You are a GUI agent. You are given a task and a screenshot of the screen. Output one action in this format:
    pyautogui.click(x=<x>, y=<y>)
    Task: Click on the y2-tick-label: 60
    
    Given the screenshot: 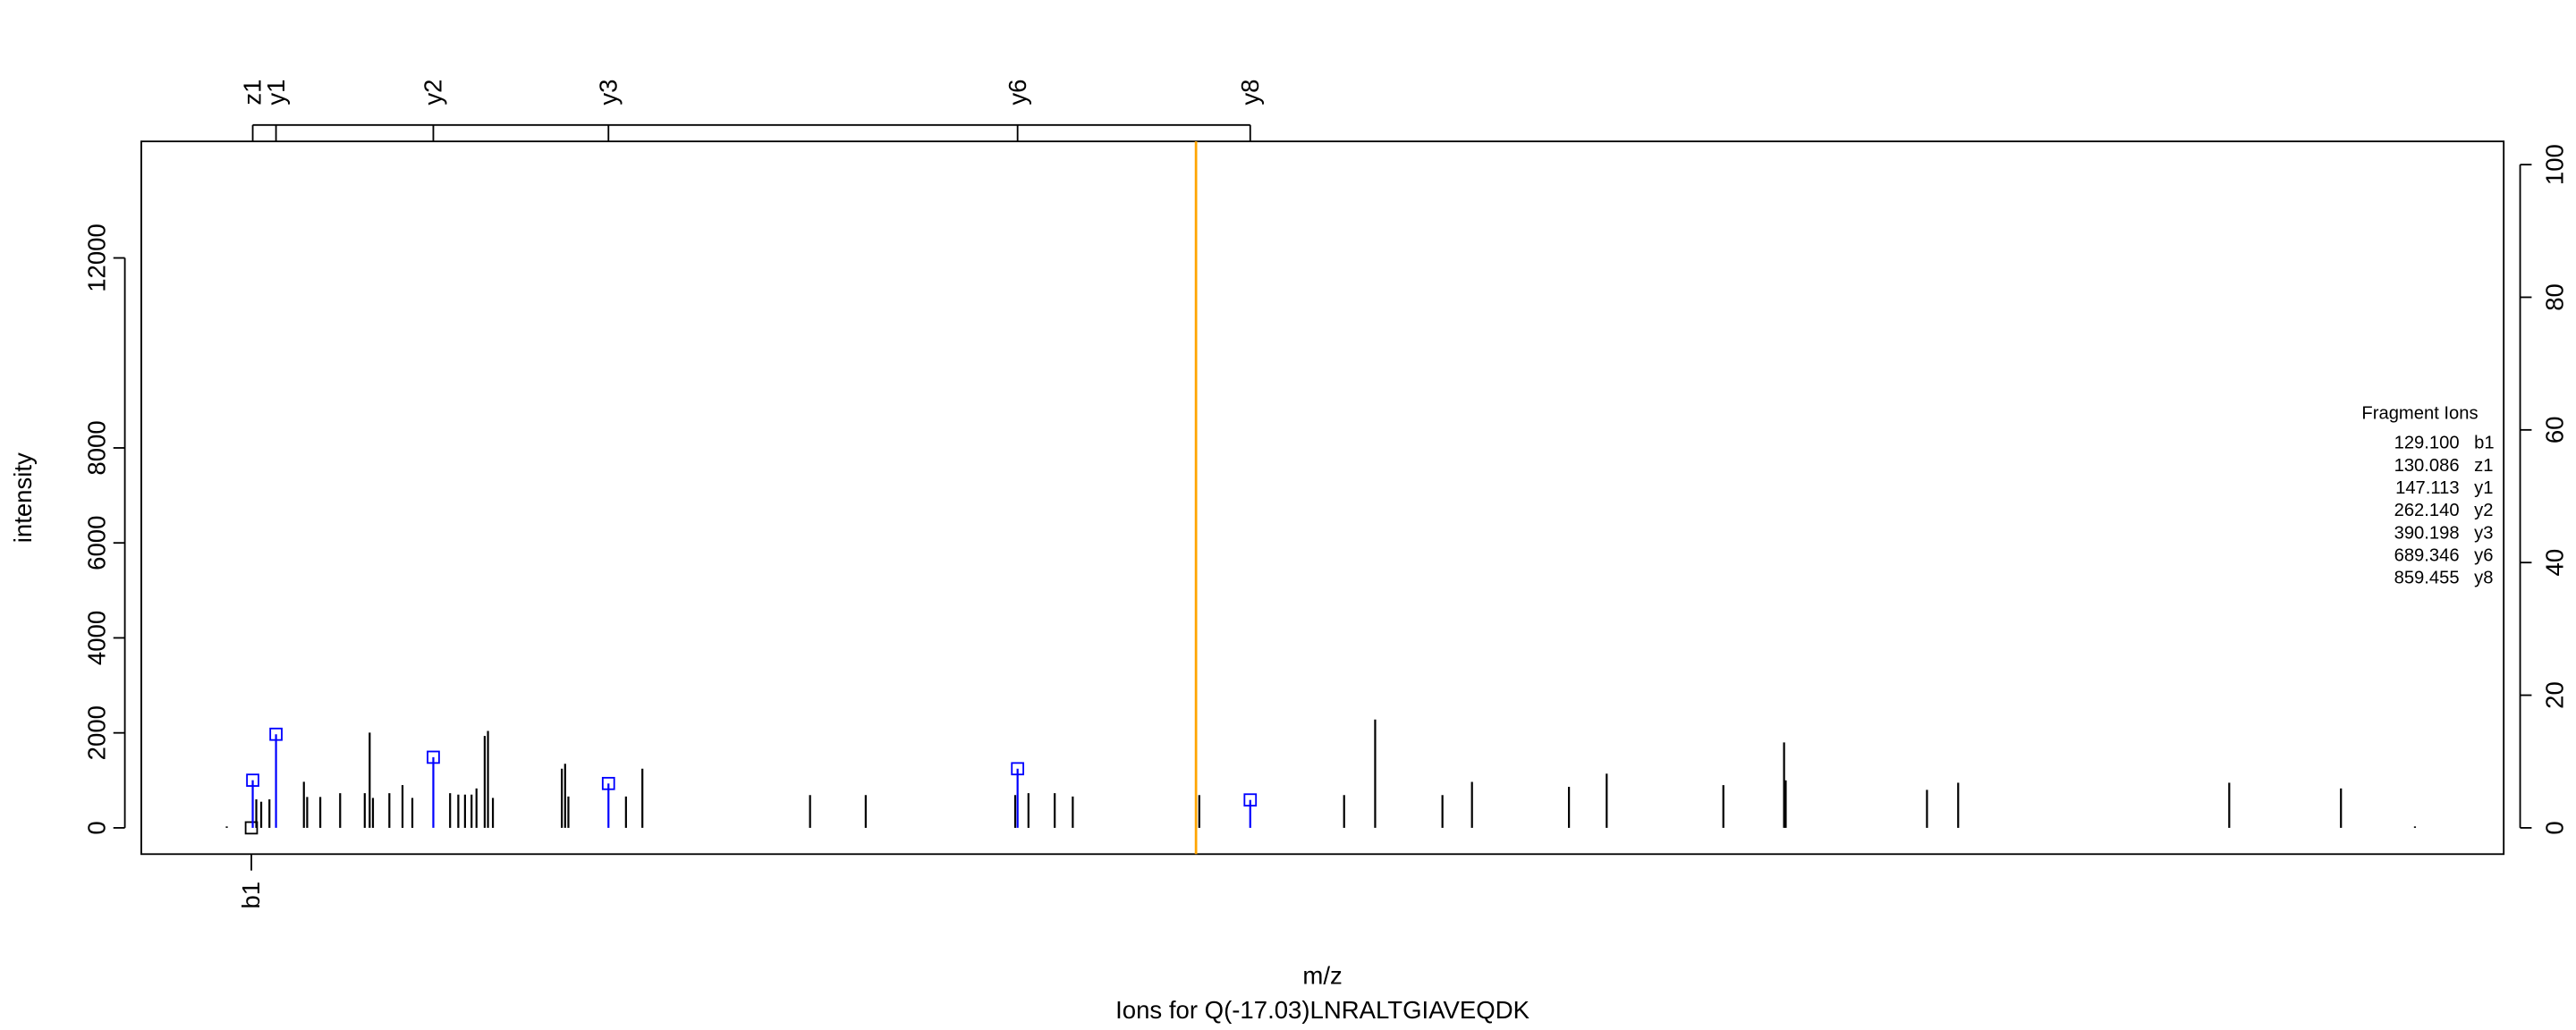 What is the action you would take?
    pyautogui.click(x=2554, y=430)
    